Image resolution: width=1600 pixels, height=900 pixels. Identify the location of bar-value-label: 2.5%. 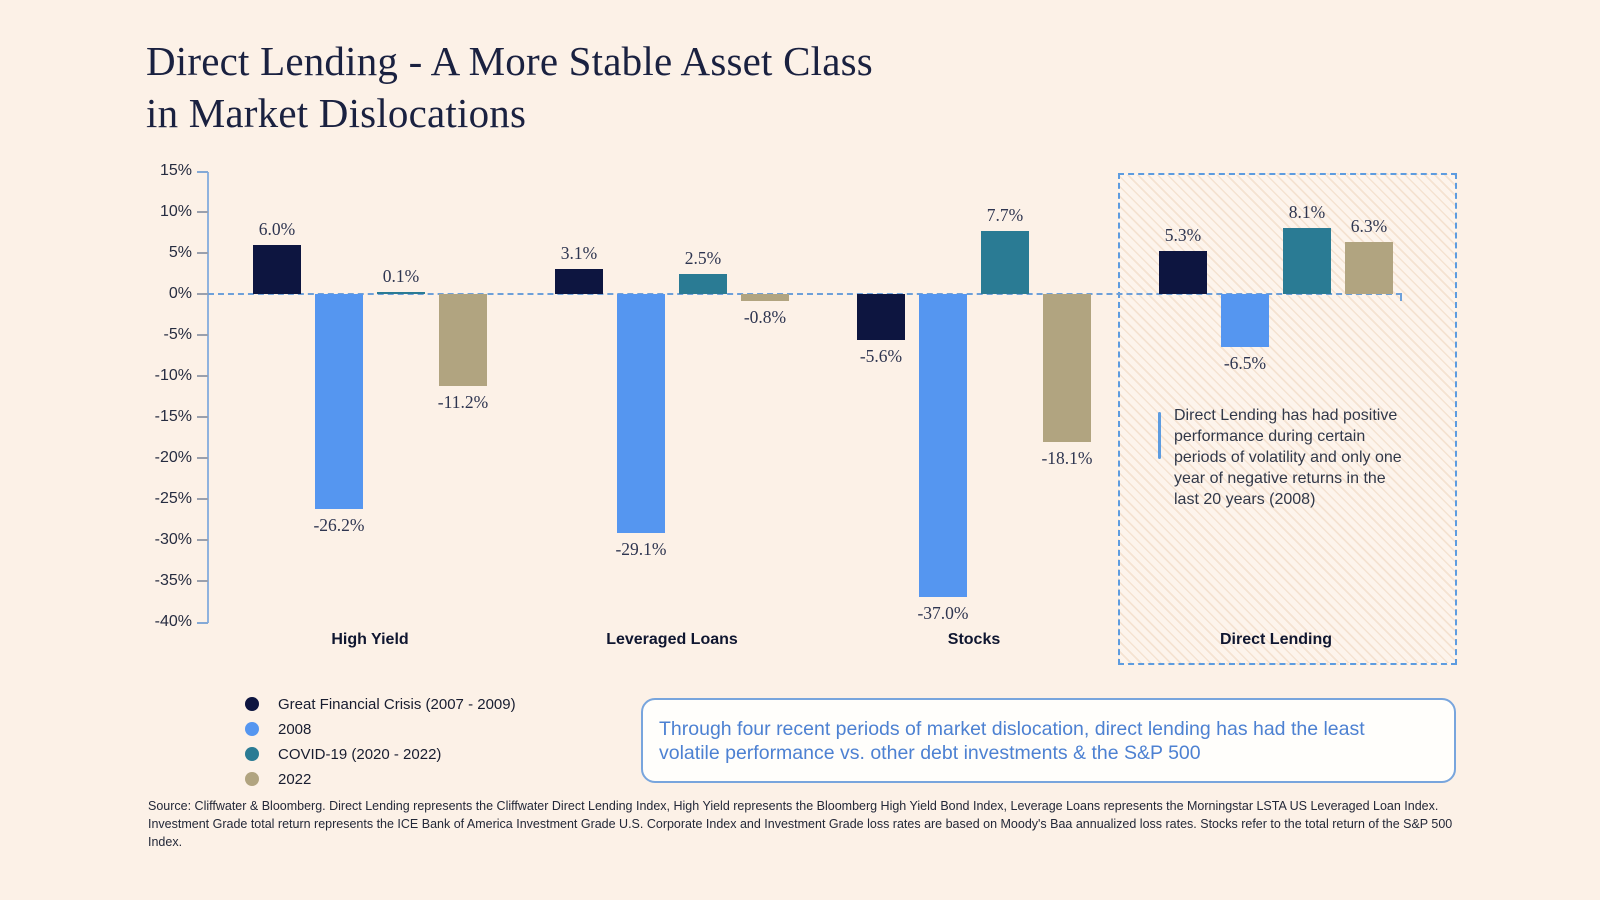
(703, 257).